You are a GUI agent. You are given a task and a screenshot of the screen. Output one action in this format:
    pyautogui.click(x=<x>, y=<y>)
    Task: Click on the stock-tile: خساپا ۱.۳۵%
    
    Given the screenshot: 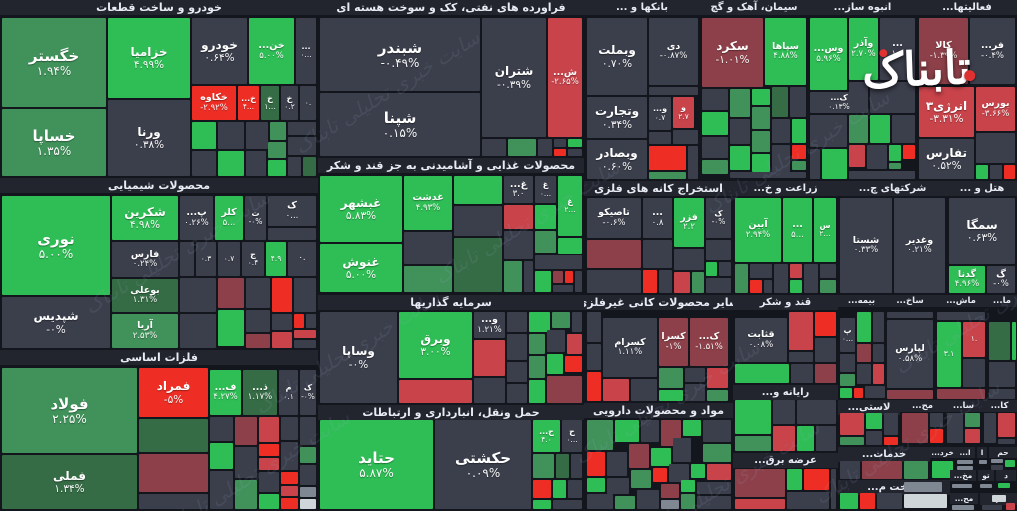 What is the action you would take?
    pyautogui.click(x=54, y=142)
    